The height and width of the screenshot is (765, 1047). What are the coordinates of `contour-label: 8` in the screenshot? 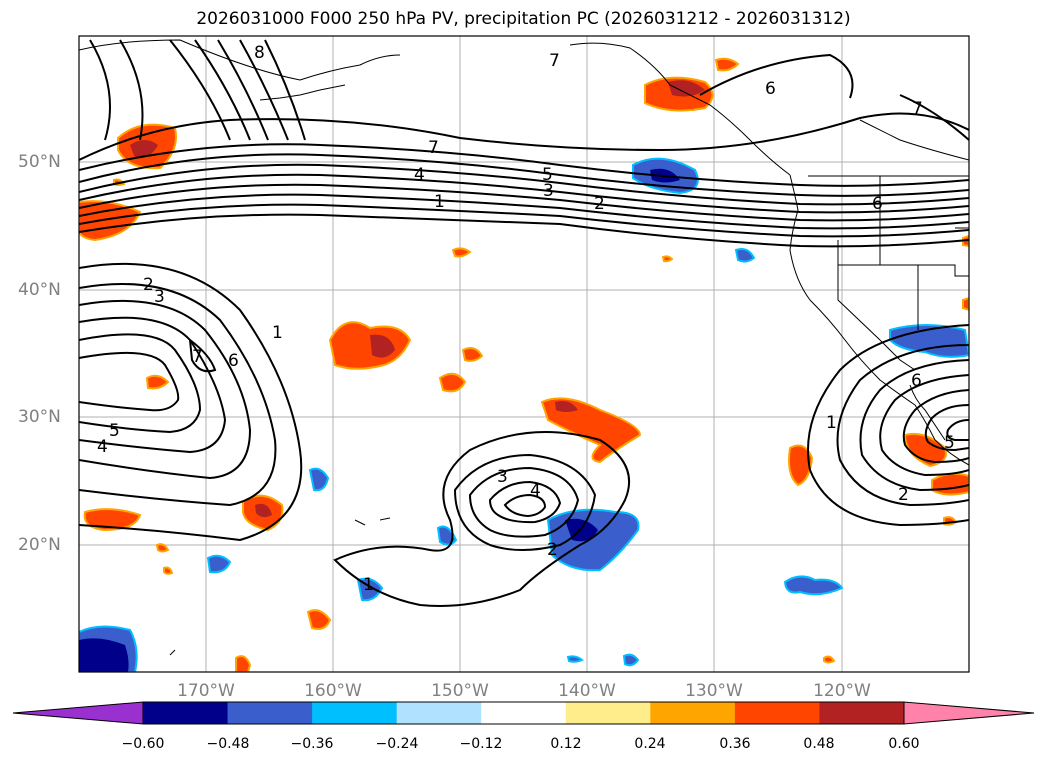 It's located at (259, 53).